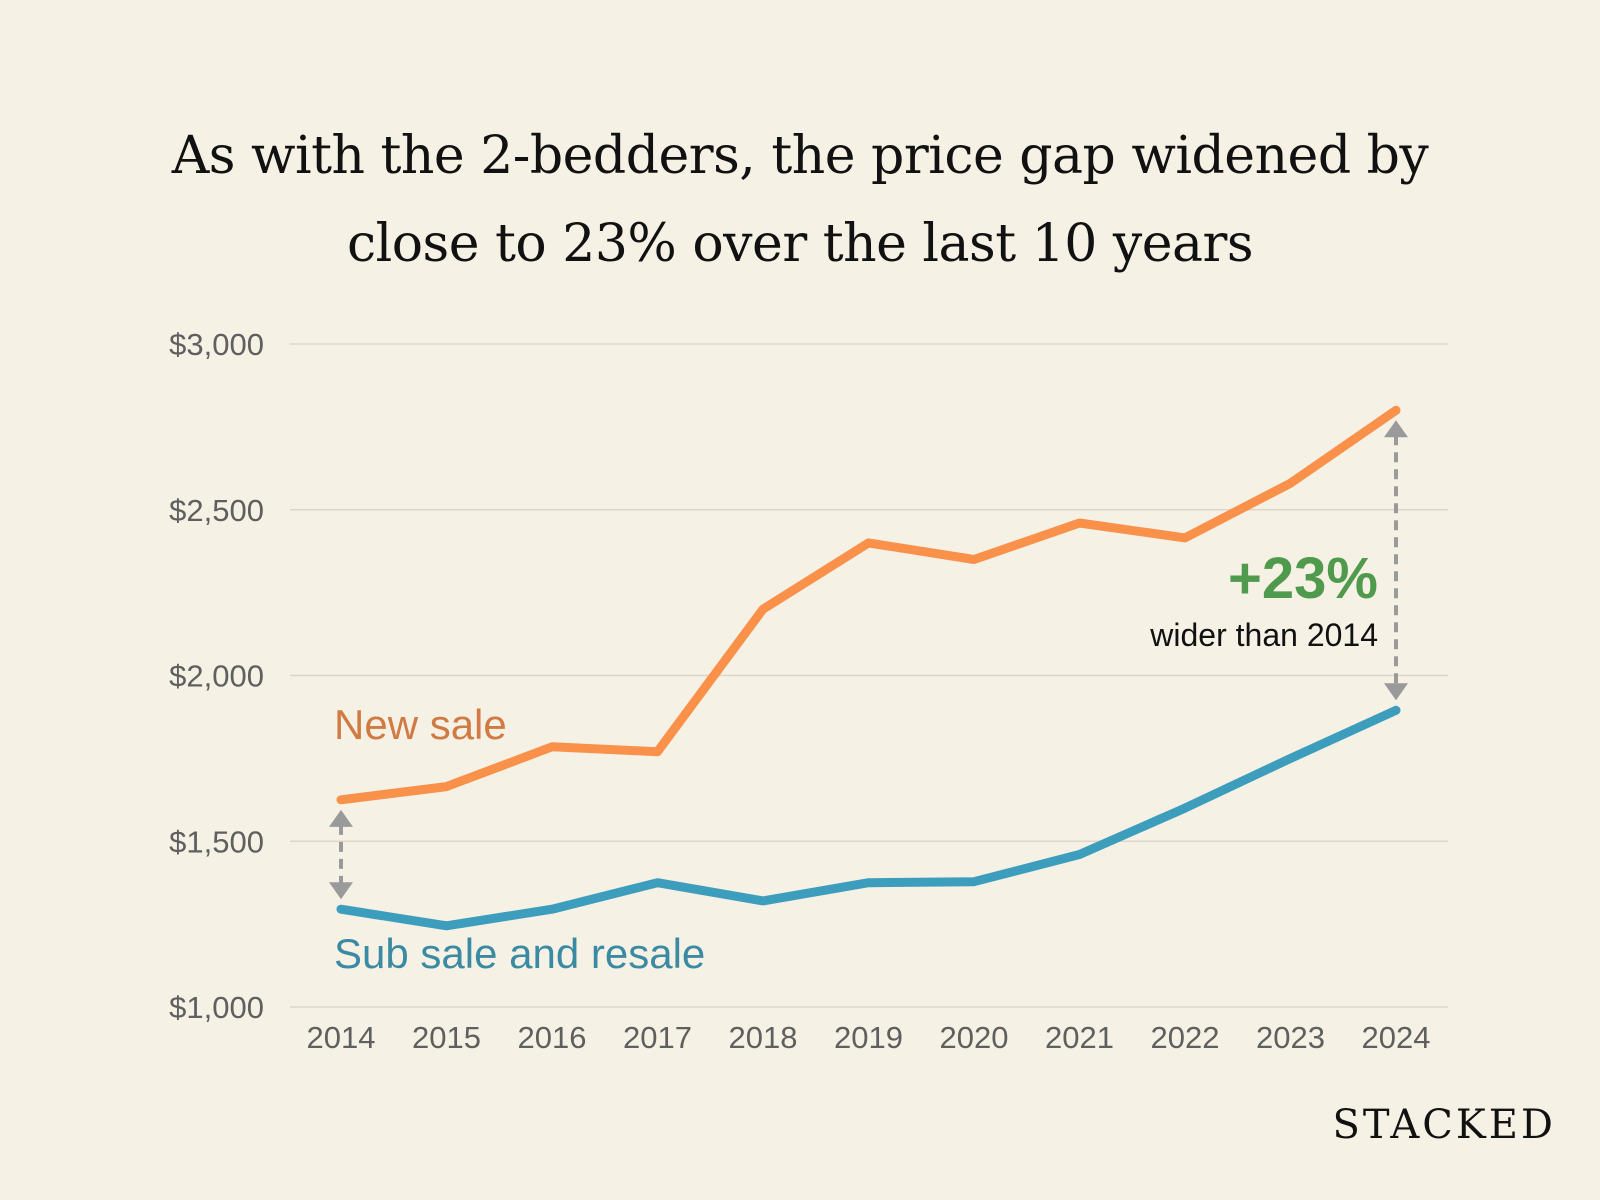  I want to click on x-tick-label-2020: 2020, so click(974, 1037).